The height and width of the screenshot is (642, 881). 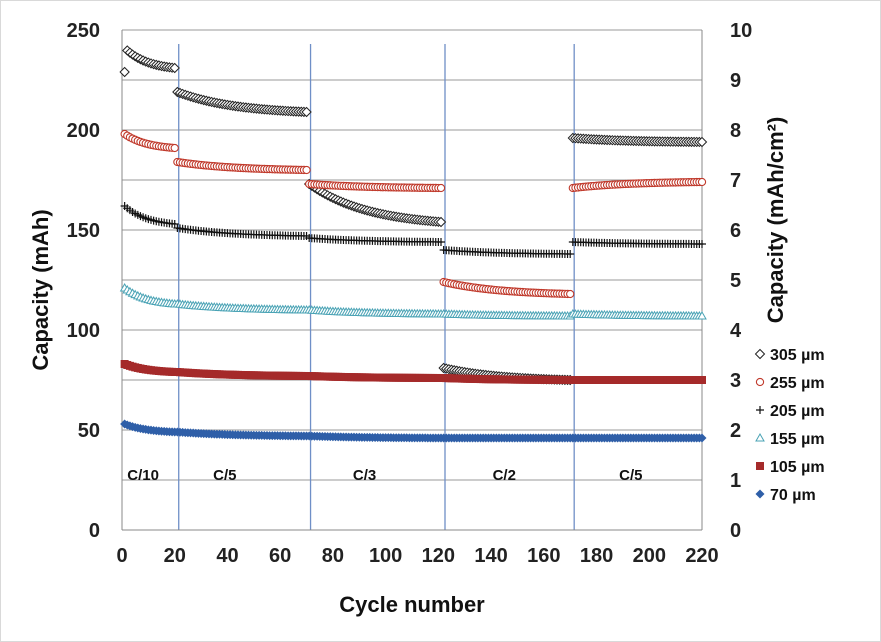 I want to click on x-tick-label: 20, so click(x=175, y=556).